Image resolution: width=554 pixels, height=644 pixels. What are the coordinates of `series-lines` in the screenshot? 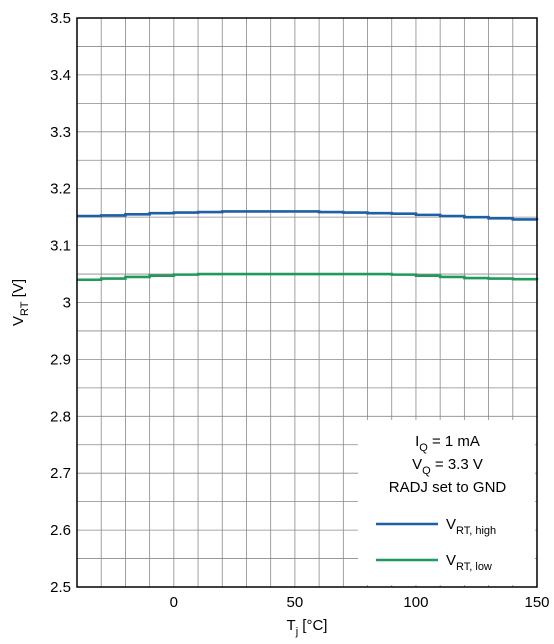 It's located at (308, 246).